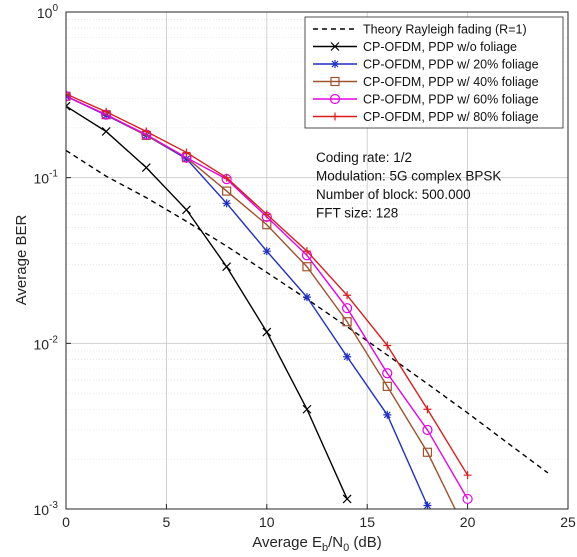 Image resolution: width=577 pixels, height=557 pixels. What do you see at coordinates (408, 176) in the screenshot?
I see `annotation-line: Modulation: 5G complex BPSK` at bounding box center [408, 176].